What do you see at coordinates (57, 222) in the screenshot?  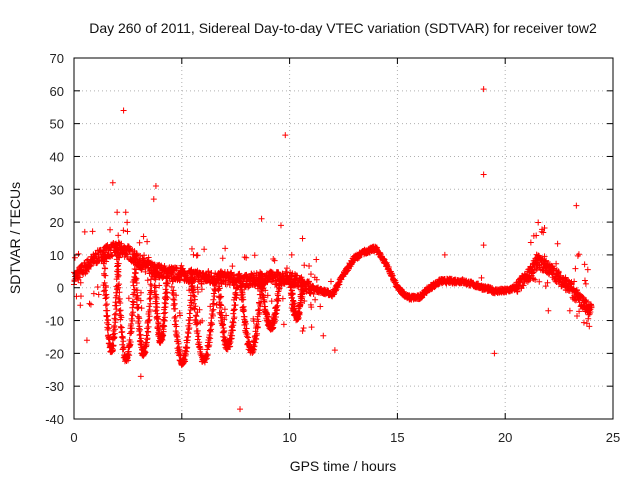 I see `y-tick-label: 20` at bounding box center [57, 222].